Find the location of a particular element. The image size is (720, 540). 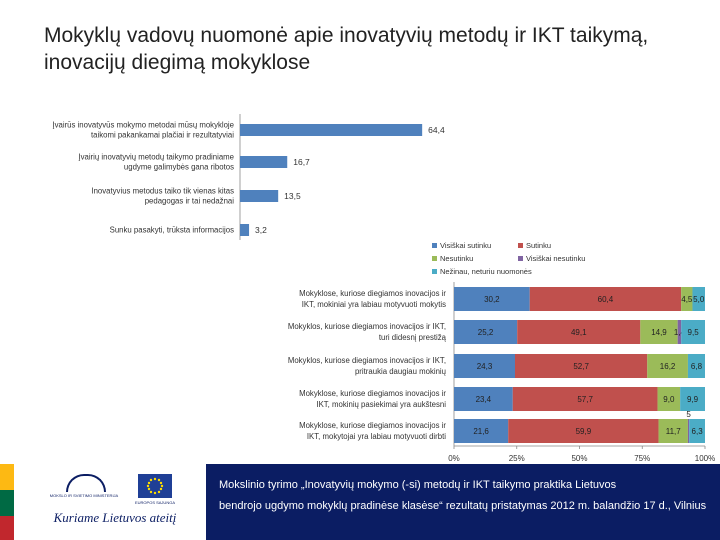

logo-arc-icon is located at coordinates (86, 483).